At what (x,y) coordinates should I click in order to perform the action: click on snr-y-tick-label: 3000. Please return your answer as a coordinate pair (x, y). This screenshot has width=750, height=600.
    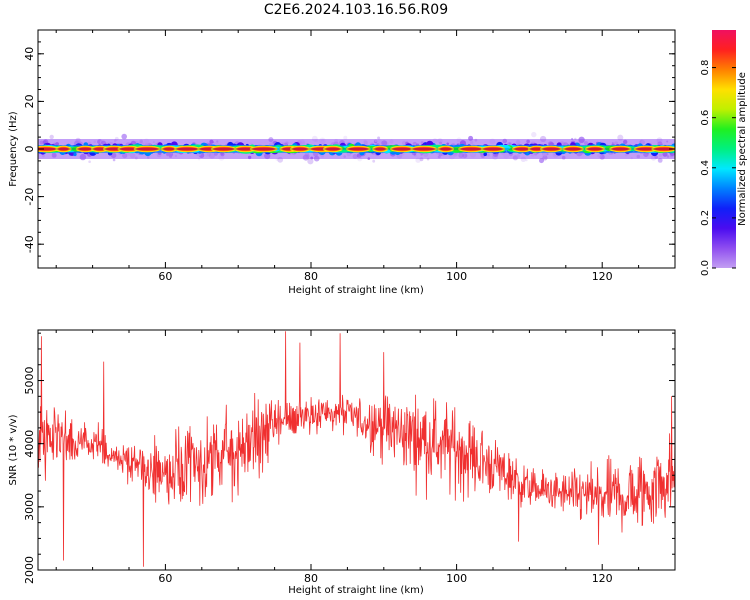
    Looking at the image, I should click on (29, 507).